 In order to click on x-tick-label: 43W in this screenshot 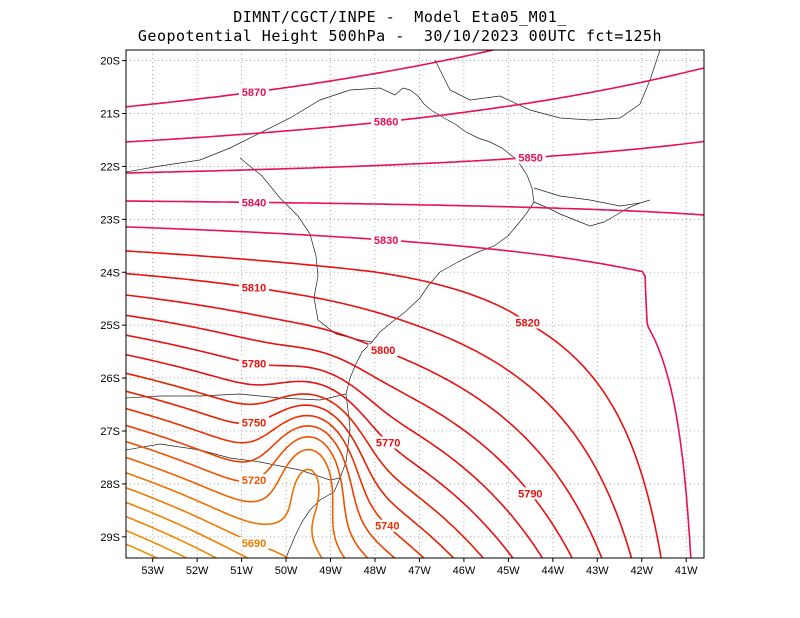, I will do `click(597, 571)`.